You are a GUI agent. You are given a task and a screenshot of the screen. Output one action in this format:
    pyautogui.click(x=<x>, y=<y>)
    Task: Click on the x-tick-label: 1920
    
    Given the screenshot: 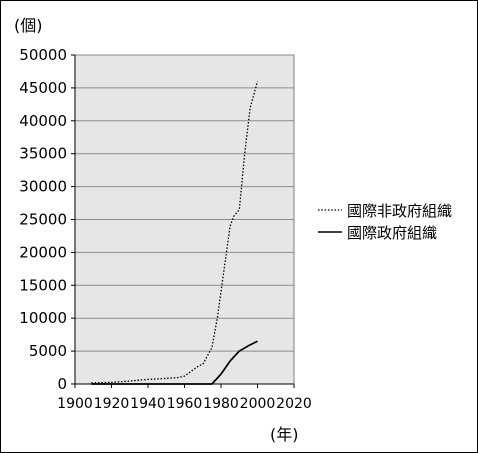 What is the action you would take?
    pyautogui.click(x=112, y=404)
    